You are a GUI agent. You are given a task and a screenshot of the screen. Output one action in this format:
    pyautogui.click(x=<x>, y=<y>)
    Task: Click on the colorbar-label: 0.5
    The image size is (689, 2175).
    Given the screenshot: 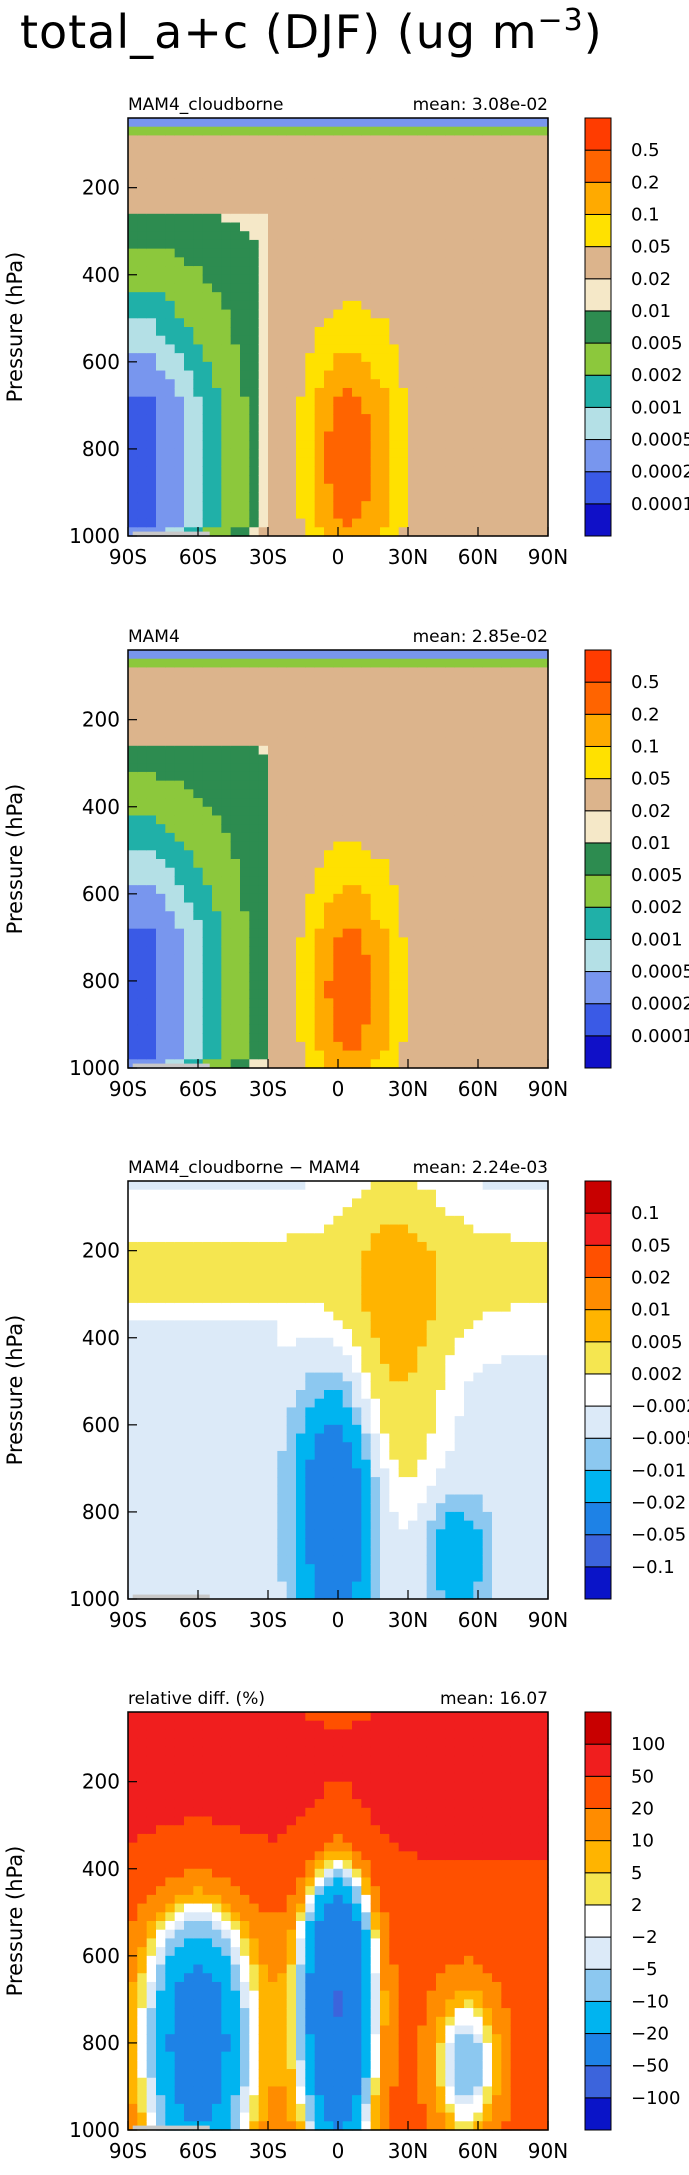 What is the action you would take?
    pyautogui.click(x=645, y=682)
    